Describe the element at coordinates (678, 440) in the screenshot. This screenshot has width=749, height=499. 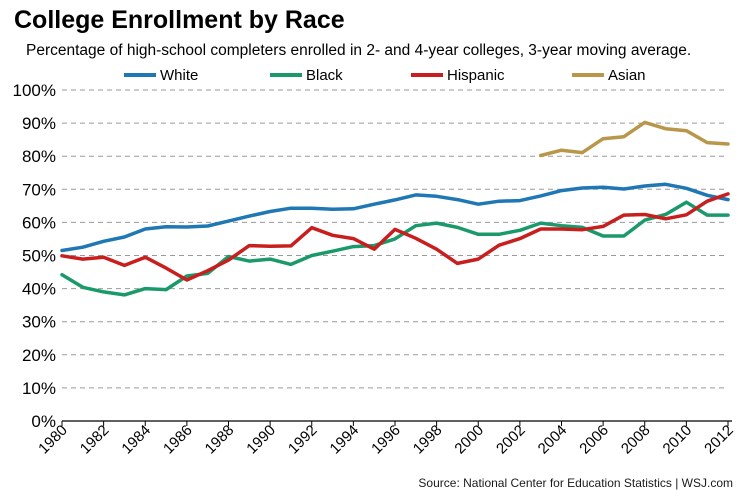
I see `x-tick-label: 2010` at that location.